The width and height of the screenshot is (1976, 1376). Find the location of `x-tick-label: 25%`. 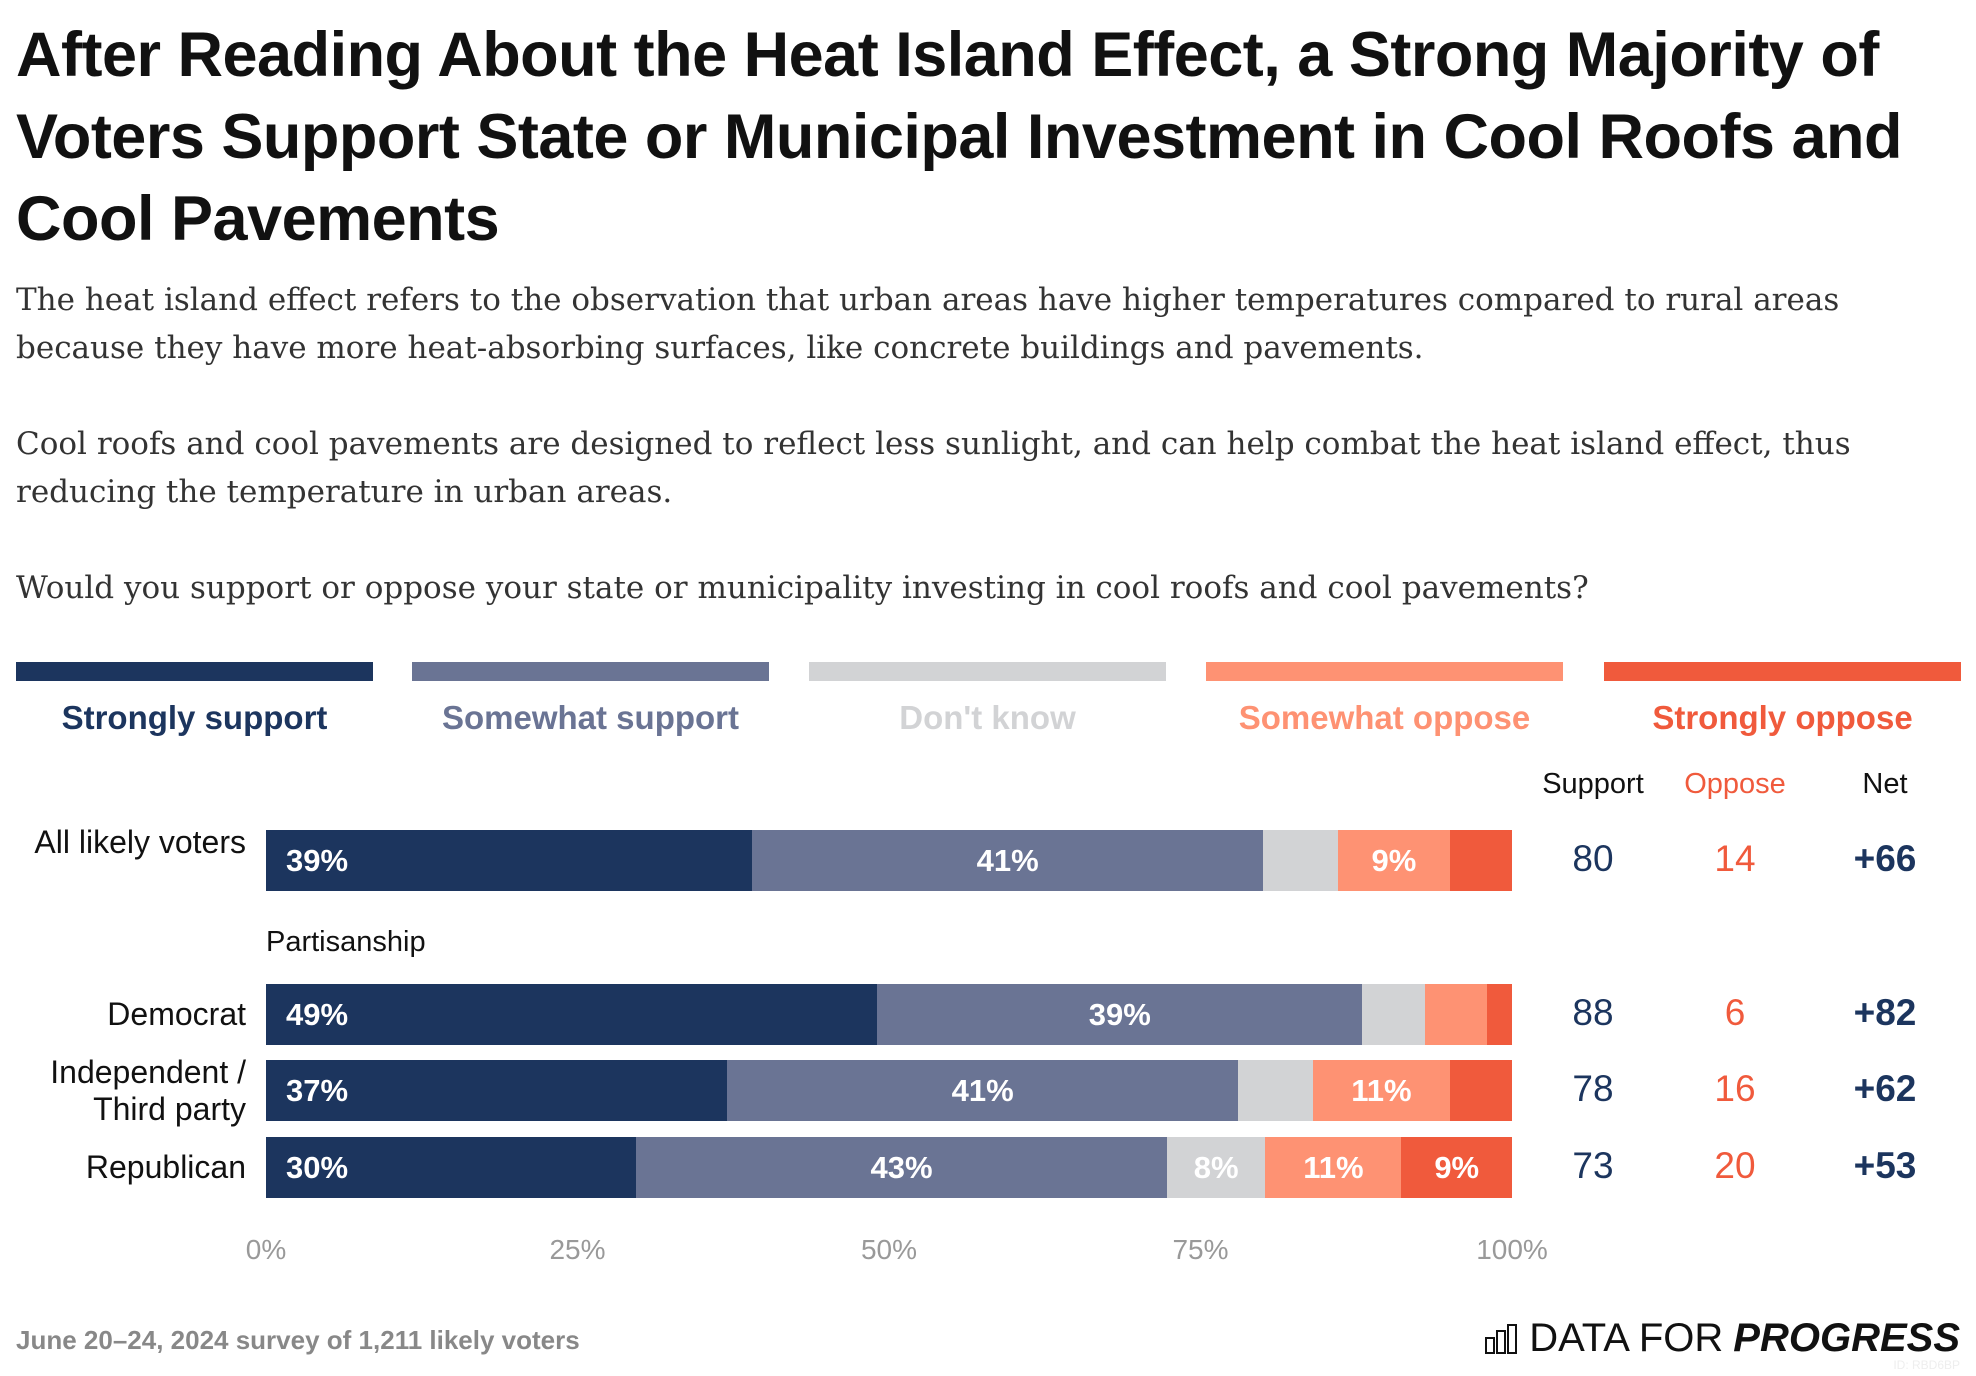

x-tick-label: 25% is located at coordinates (577, 1249).